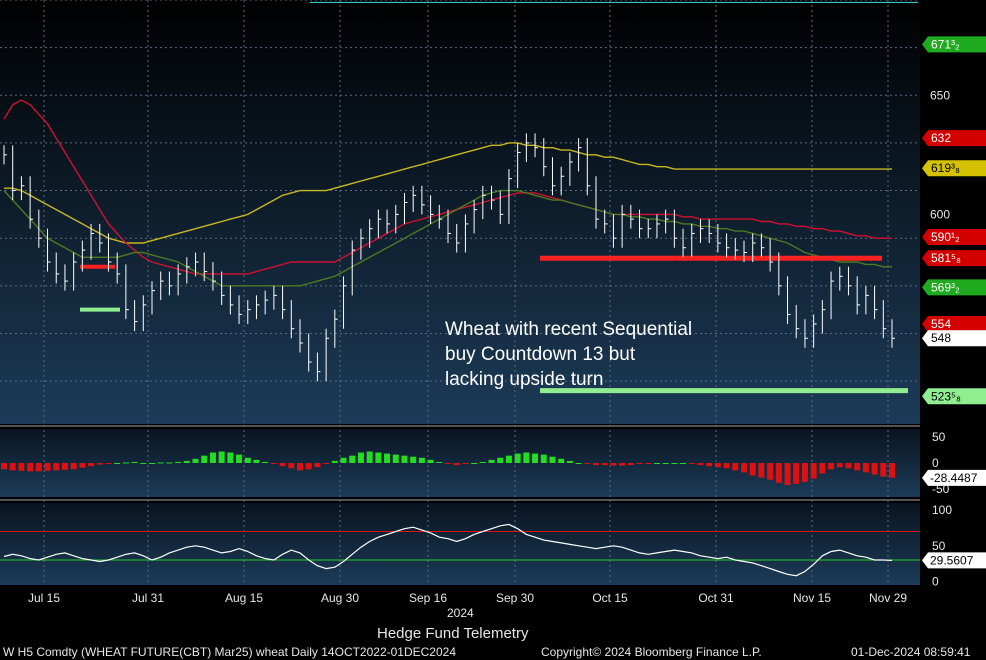 The image size is (986, 660). I want to click on oscillator1-tick-label-1: 0, so click(935, 463).